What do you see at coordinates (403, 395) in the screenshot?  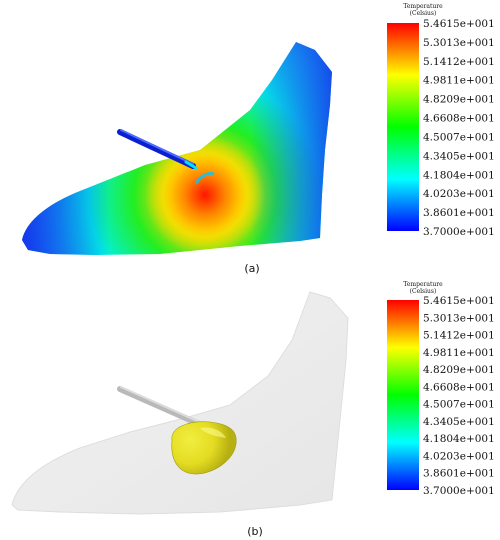 I see `colorbar-b` at bounding box center [403, 395].